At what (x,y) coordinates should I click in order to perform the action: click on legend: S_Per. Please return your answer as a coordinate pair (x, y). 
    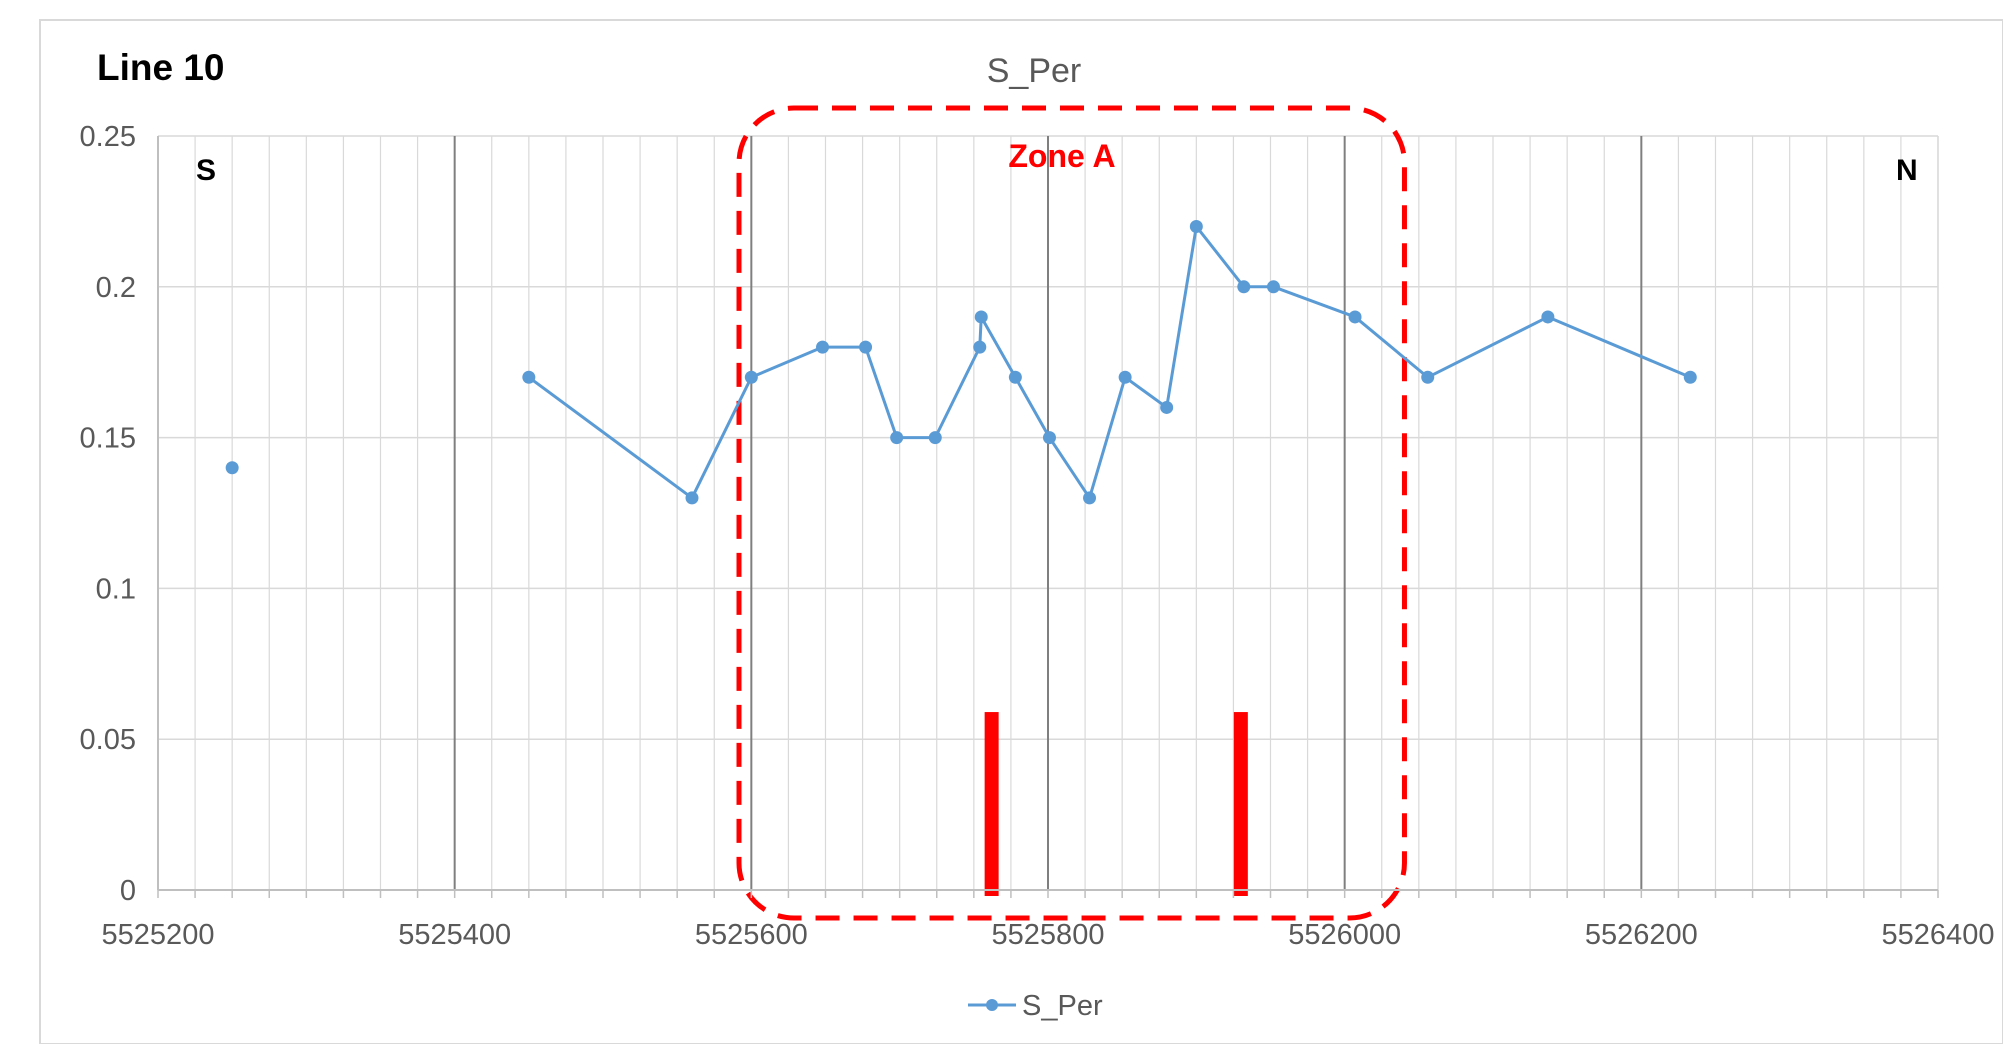
    Looking at the image, I should click on (1035, 1006).